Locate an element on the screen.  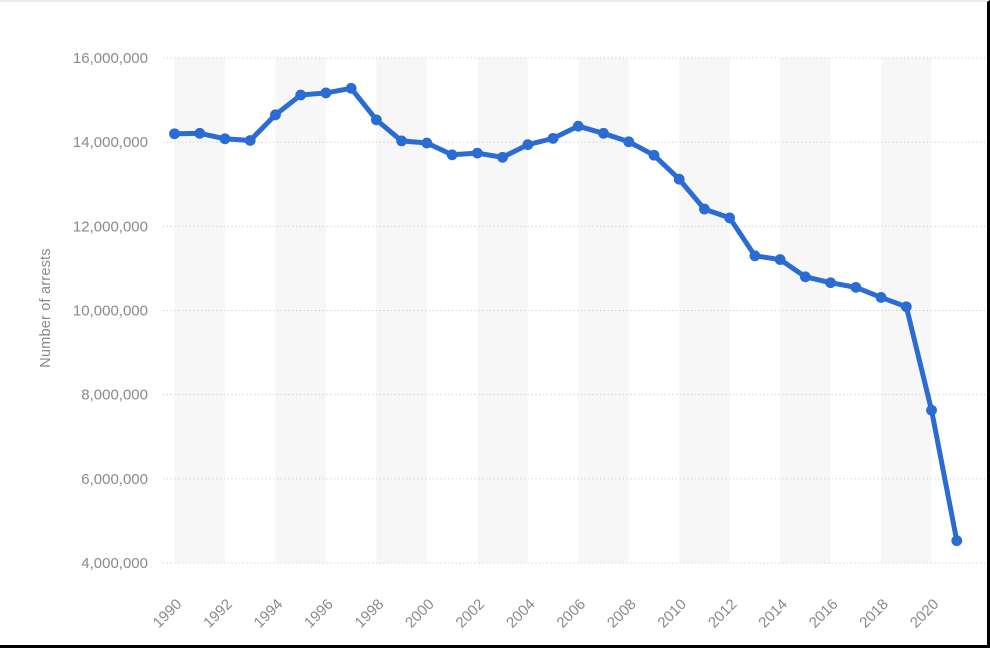
x-tick-label: 2014 is located at coordinates (773, 614).